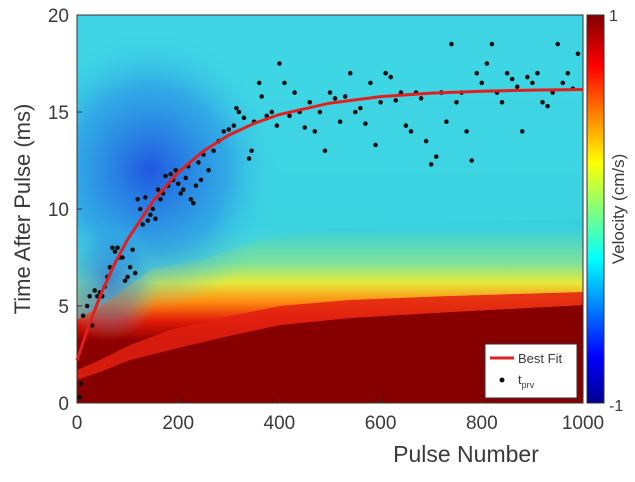 The image size is (635, 482). I want to click on legend: Best Fit tprv, so click(531, 371).